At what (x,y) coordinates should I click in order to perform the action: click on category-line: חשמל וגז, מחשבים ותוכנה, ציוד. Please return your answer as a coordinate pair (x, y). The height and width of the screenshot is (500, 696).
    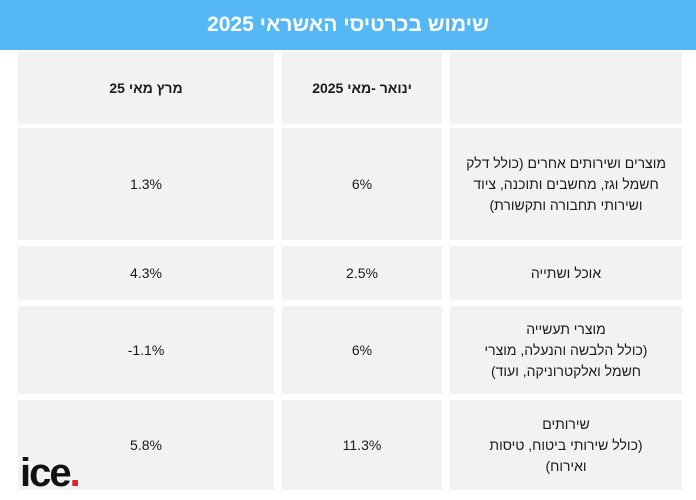
    Looking at the image, I should click on (566, 183).